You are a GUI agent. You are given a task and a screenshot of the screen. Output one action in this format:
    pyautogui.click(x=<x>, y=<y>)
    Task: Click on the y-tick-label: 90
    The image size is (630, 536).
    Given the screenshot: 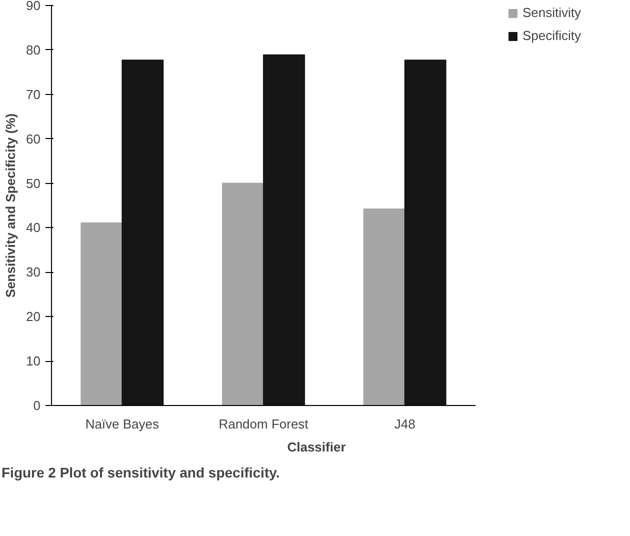 What is the action you would take?
    pyautogui.click(x=33, y=6)
    